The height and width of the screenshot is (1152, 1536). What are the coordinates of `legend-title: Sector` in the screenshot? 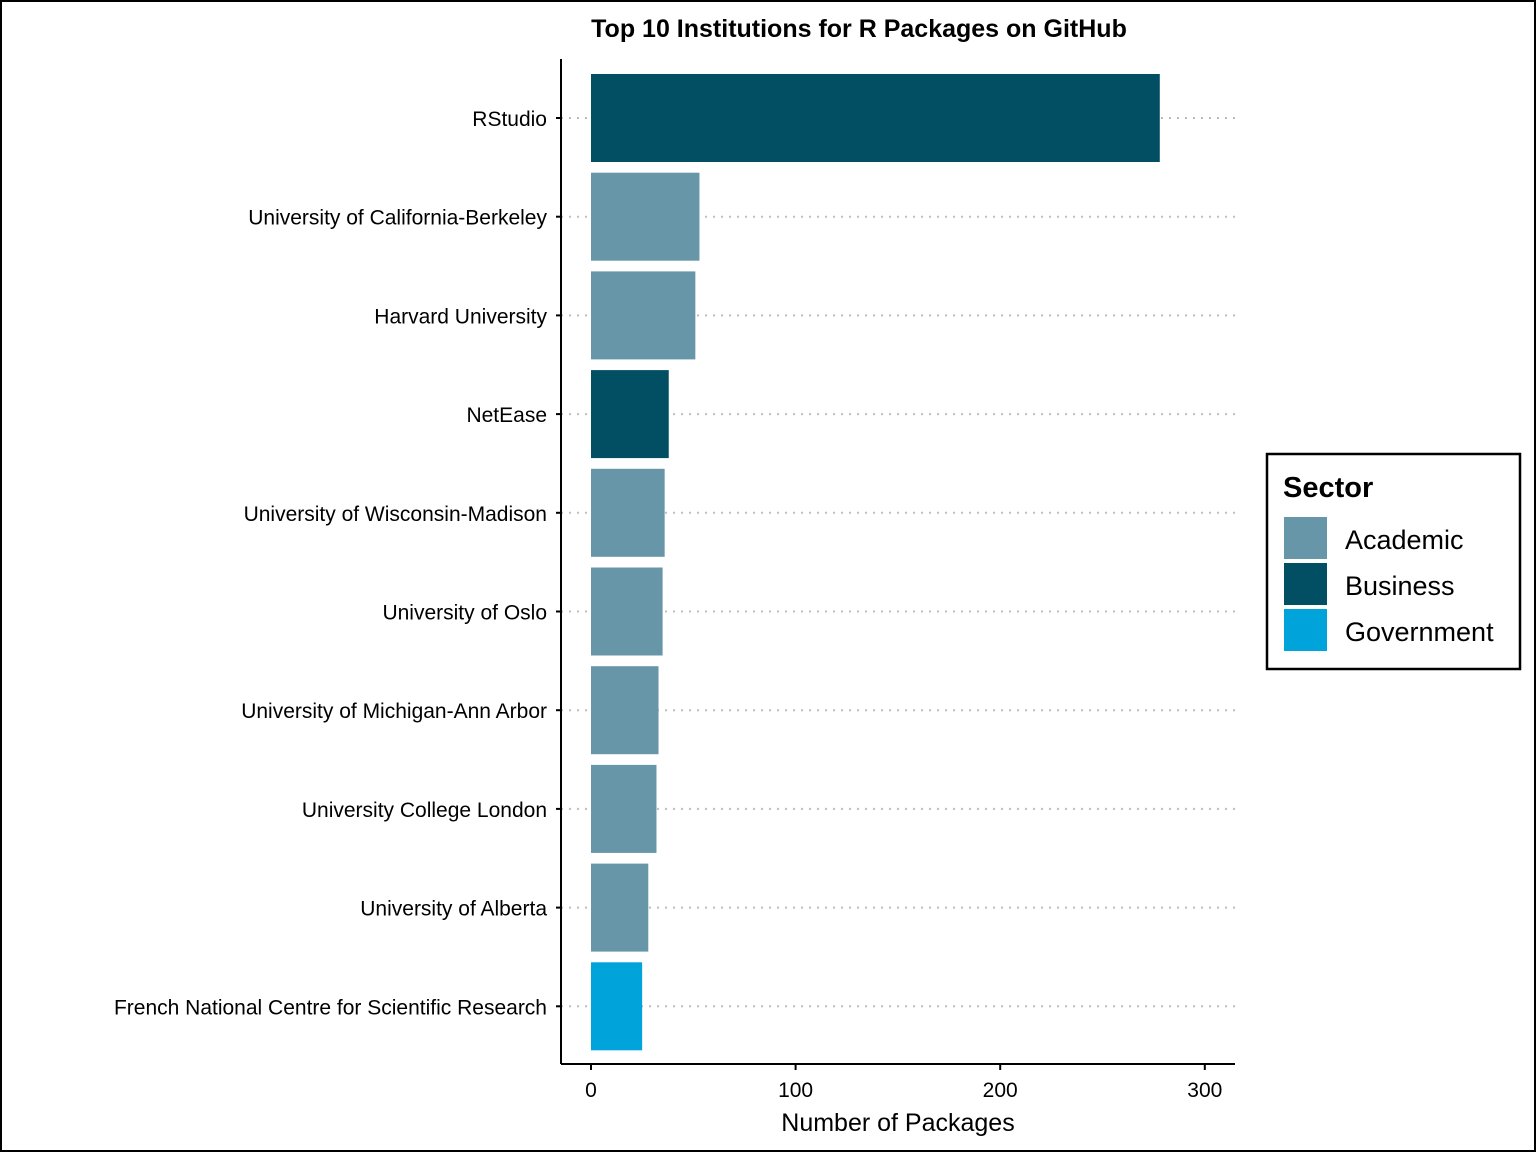 It's located at (1328, 488).